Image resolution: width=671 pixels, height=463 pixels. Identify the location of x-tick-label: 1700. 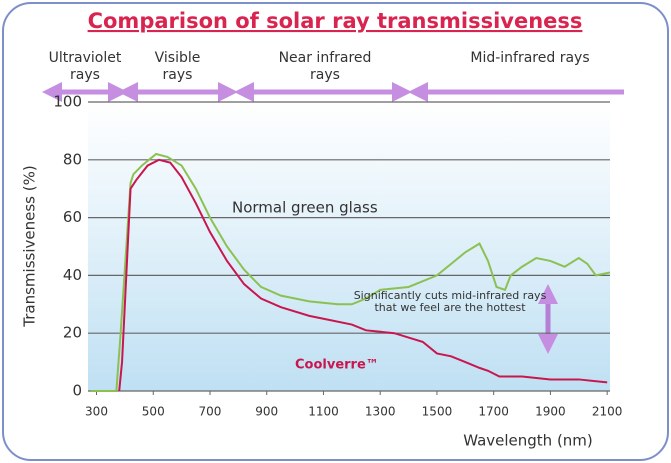
(493, 412).